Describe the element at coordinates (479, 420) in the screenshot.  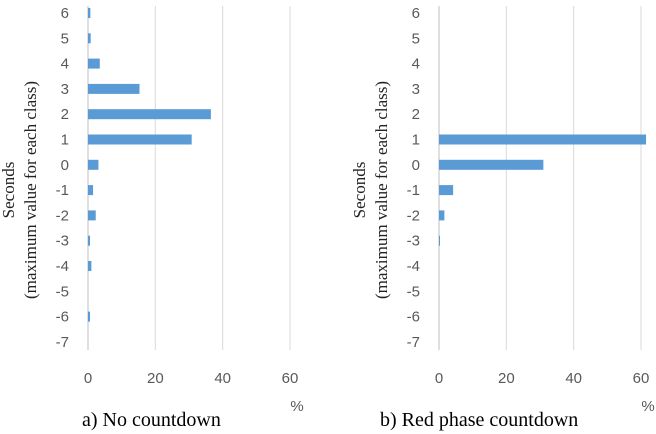
I see `chart-caption: b) Red phase countdown` at that location.